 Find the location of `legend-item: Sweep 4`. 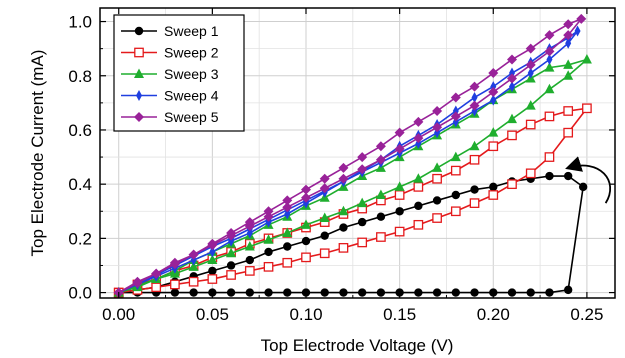

legend-item: Sweep 4 is located at coordinates (170, 96).